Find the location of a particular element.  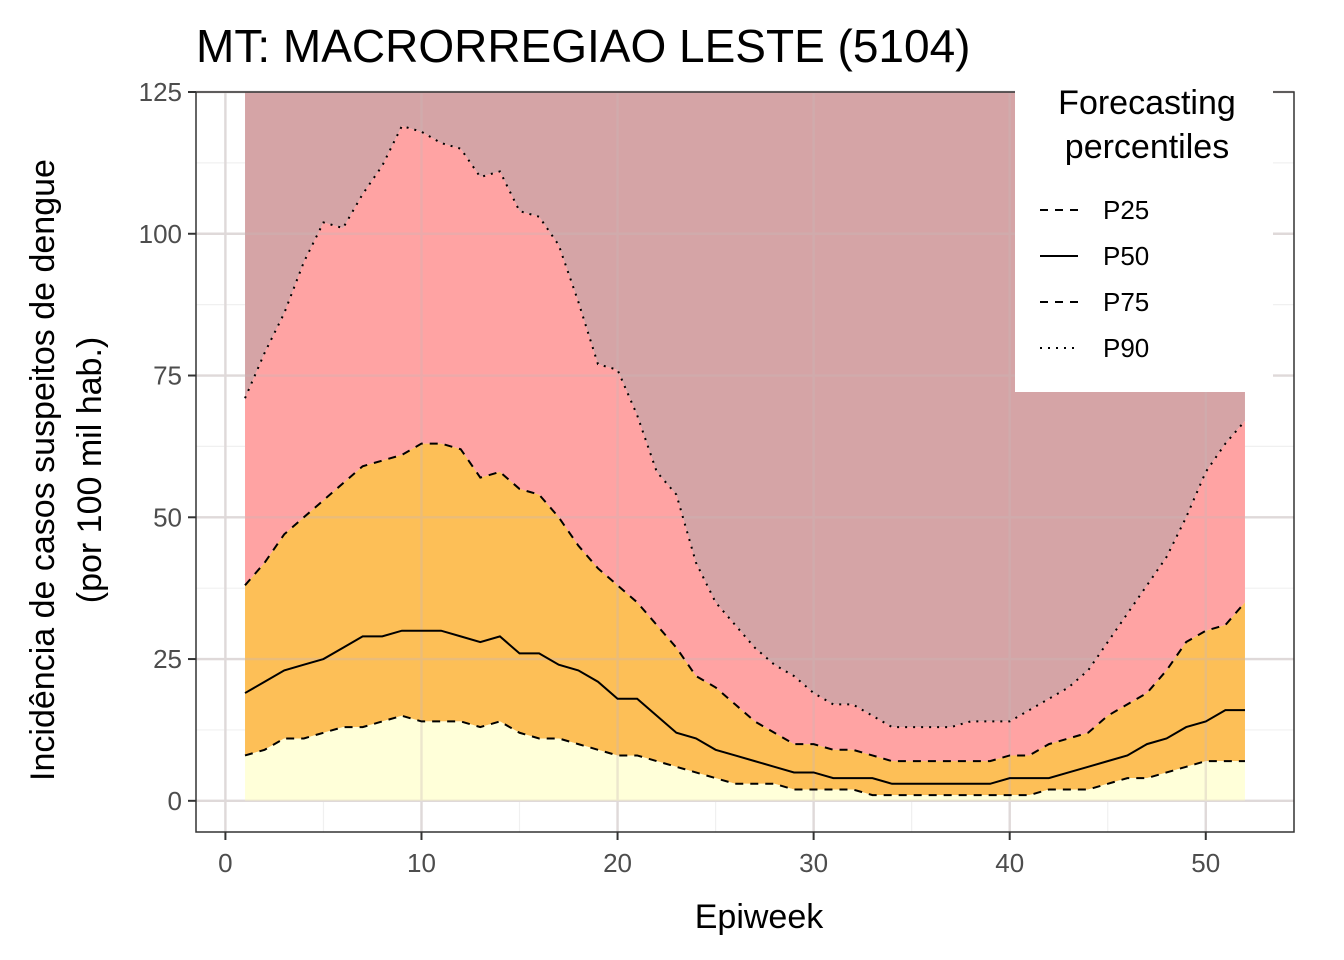

x-tick-label: 40 is located at coordinates (1009, 863).